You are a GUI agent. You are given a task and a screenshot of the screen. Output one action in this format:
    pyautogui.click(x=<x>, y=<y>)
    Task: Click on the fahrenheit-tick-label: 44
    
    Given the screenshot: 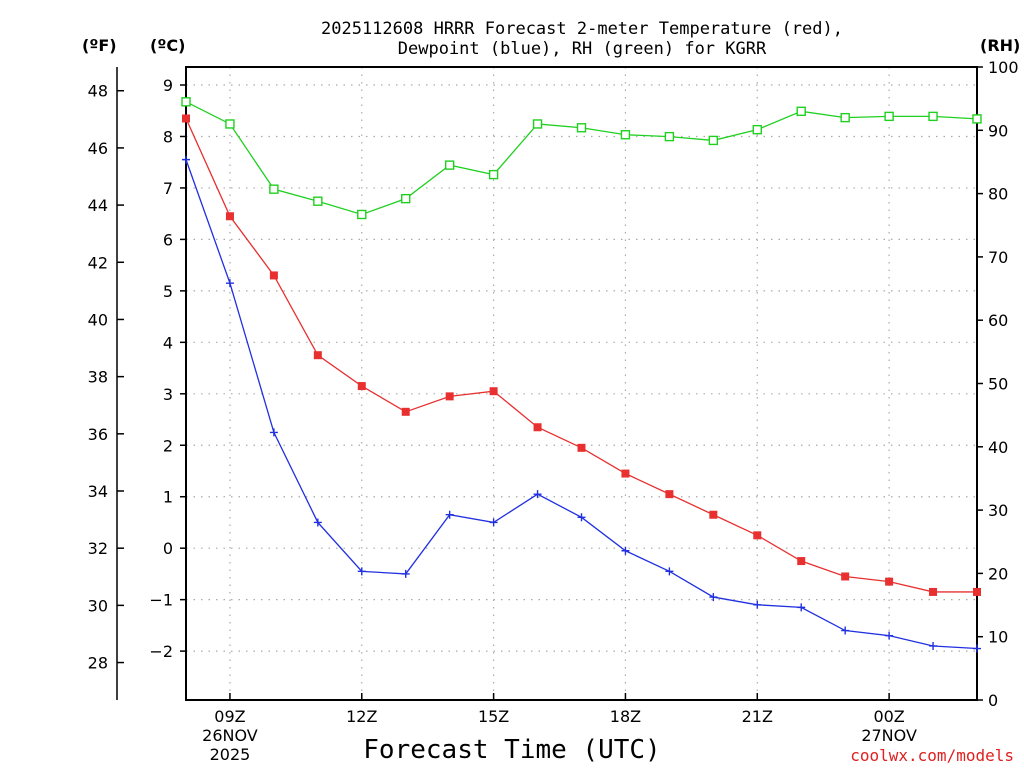 What is the action you would take?
    pyautogui.click(x=98, y=205)
    